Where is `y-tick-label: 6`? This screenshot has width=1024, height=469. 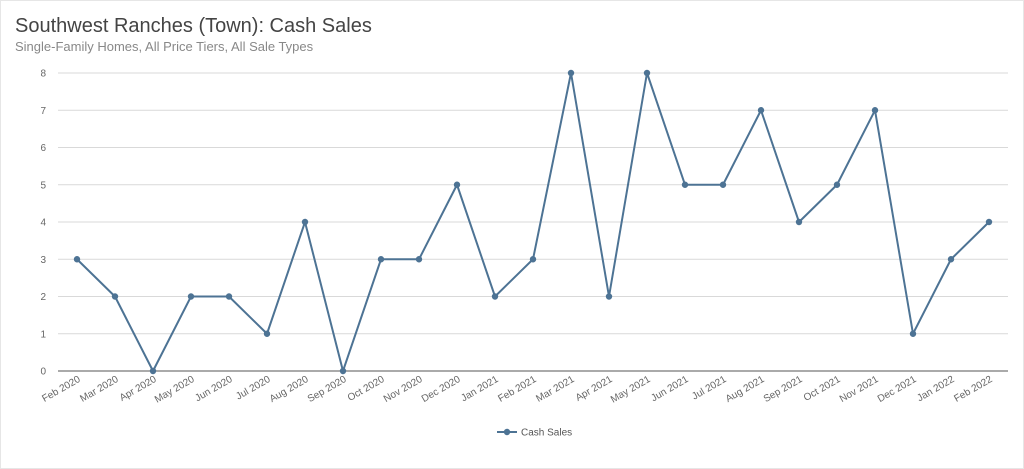 y-tick-label: 6 is located at coordinates (43, 148).